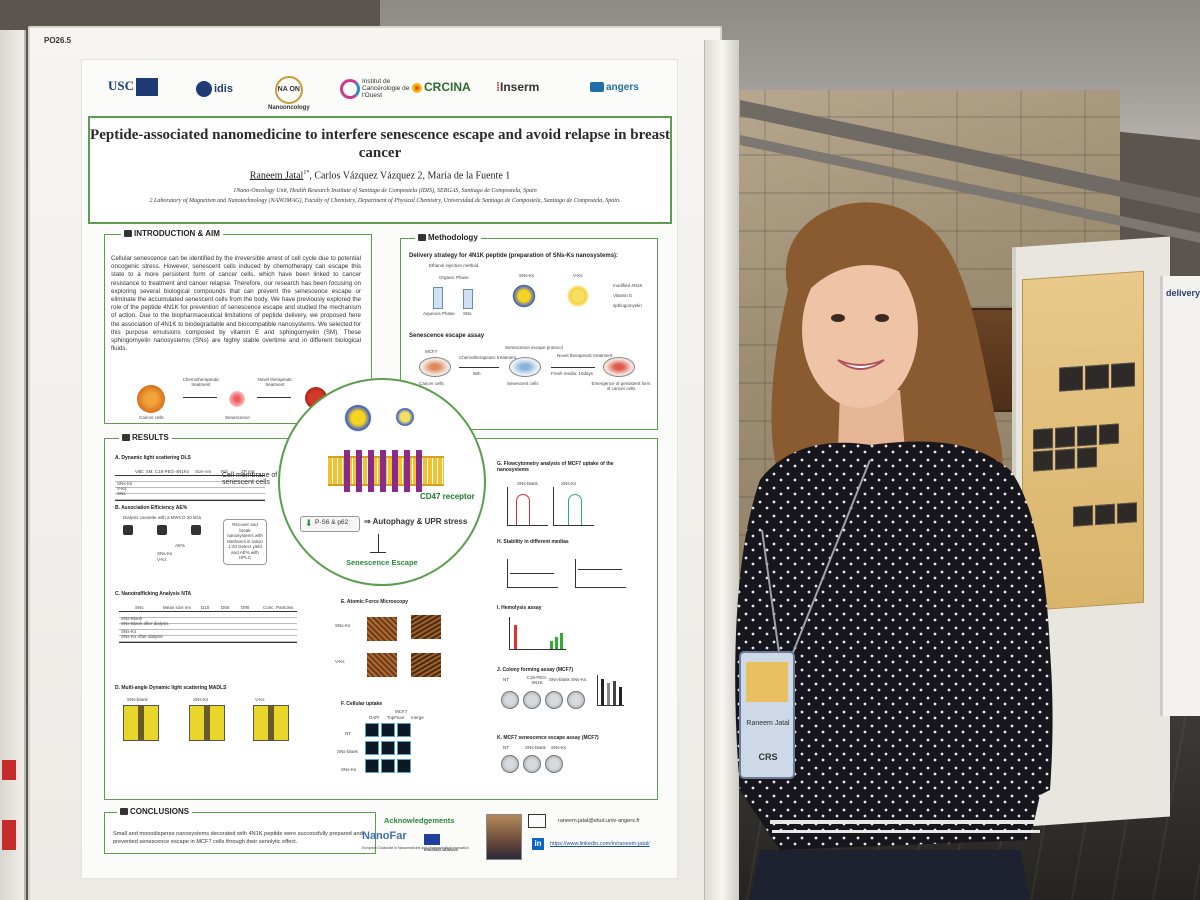 This screenshot has height=900, width=1200. I want to click on colony-label-1: NT, so click(506, 679).